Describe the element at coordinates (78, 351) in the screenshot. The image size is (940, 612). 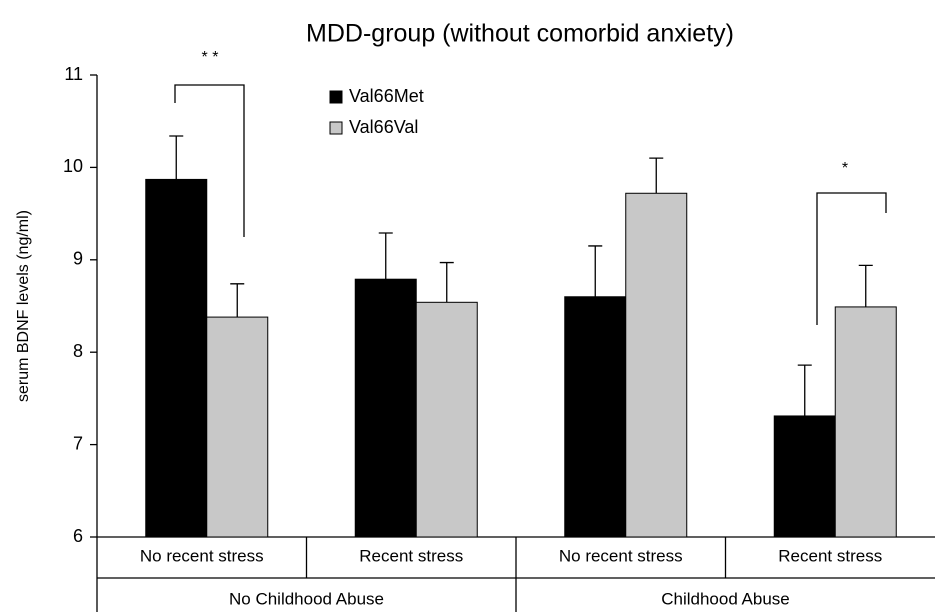
I see `y-tick-label: 8` at that location.